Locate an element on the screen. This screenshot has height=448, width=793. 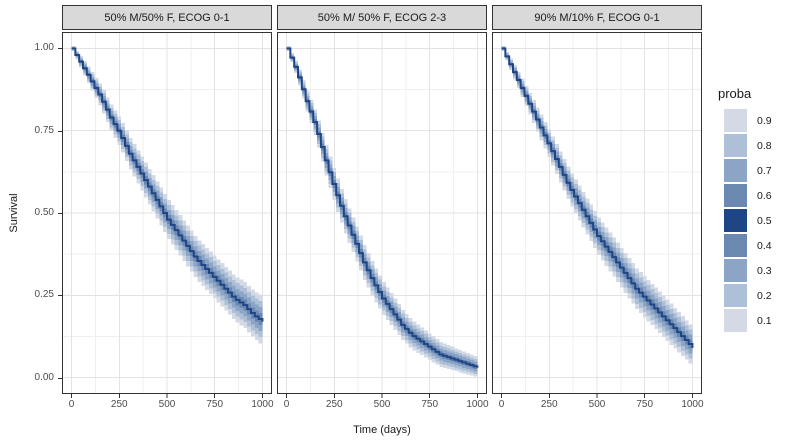
legend-entry: 0.7 is located at coordinates (748, 170).